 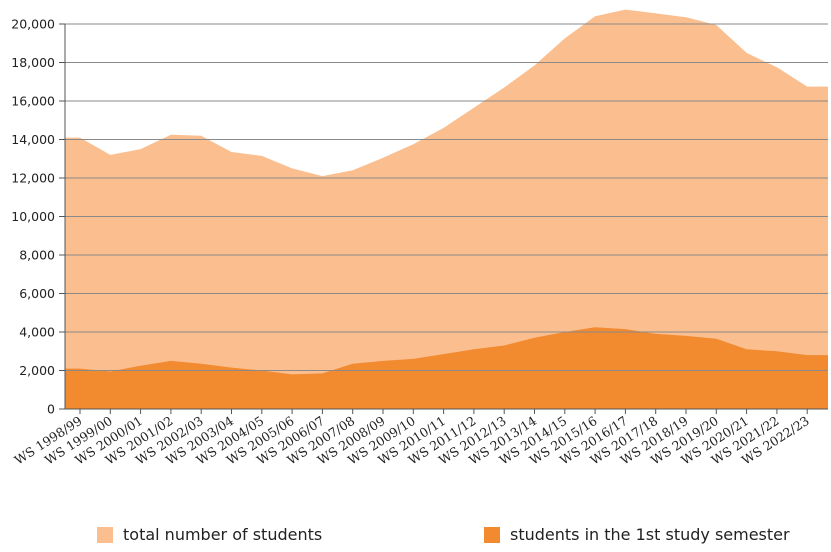 I want to click on y-tick-label: 8,000, so click(x=37, y=255).